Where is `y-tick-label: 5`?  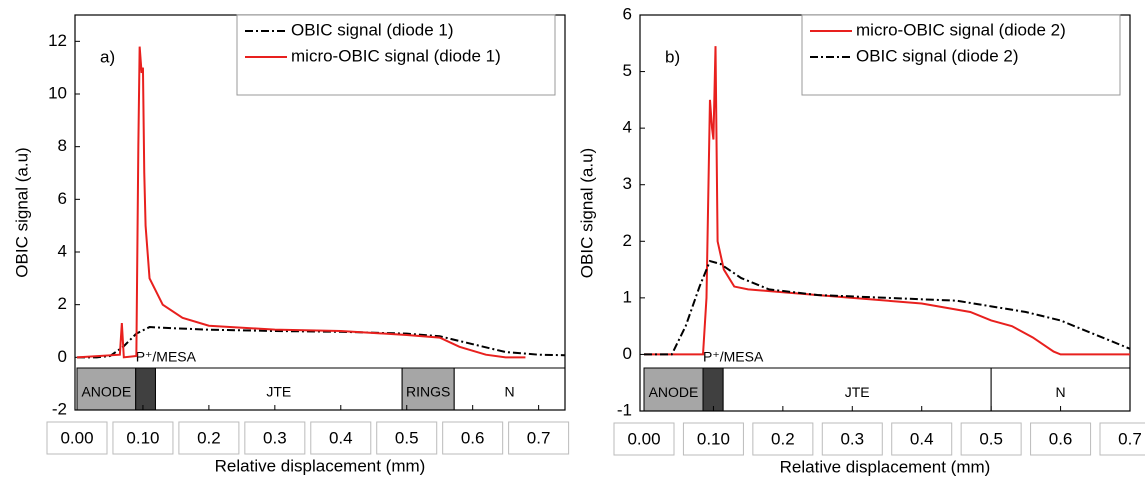
y-tick-label: 5 is located at coordinates (627, 70).